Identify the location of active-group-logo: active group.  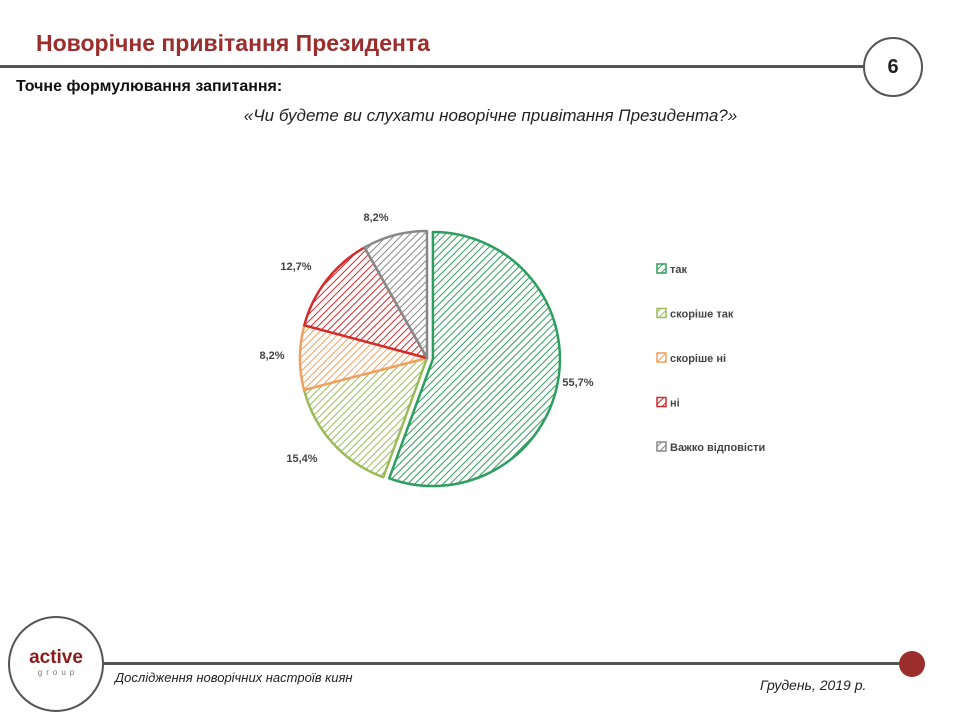
(56, 664).